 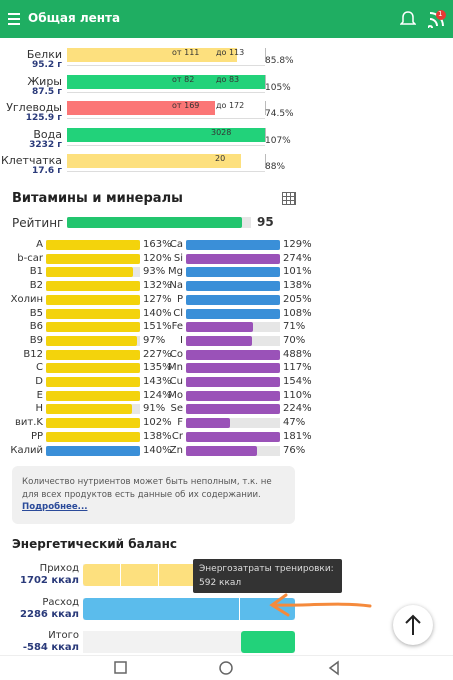 What do you see at coordinates (297, 299) in the screenshot?
I see `percent: 205%` at bounding box center [297, 299].